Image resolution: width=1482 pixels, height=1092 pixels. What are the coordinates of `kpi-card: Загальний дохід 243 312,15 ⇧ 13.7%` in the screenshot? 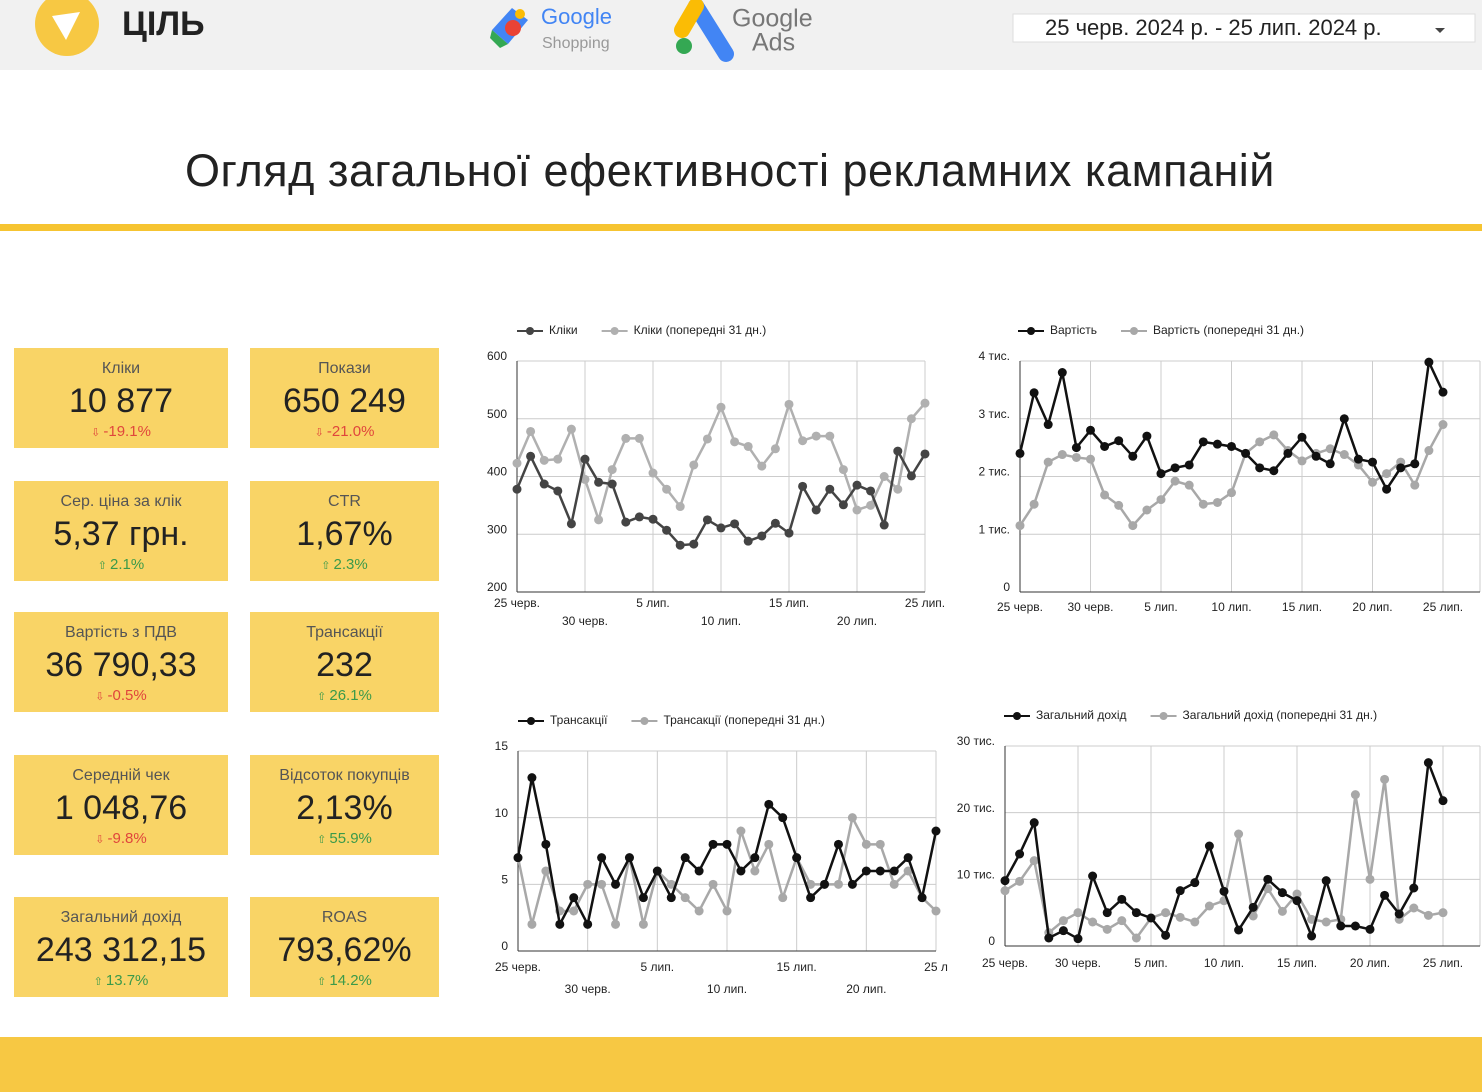 It's located at (121, 947).